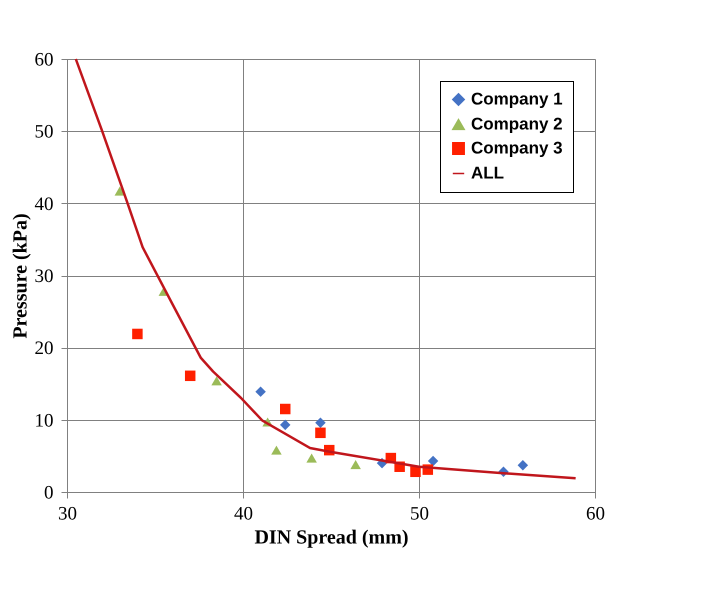 This screenshot has height=591, width=716. I want to click on x-tick-label: 40, so click(243, 514).